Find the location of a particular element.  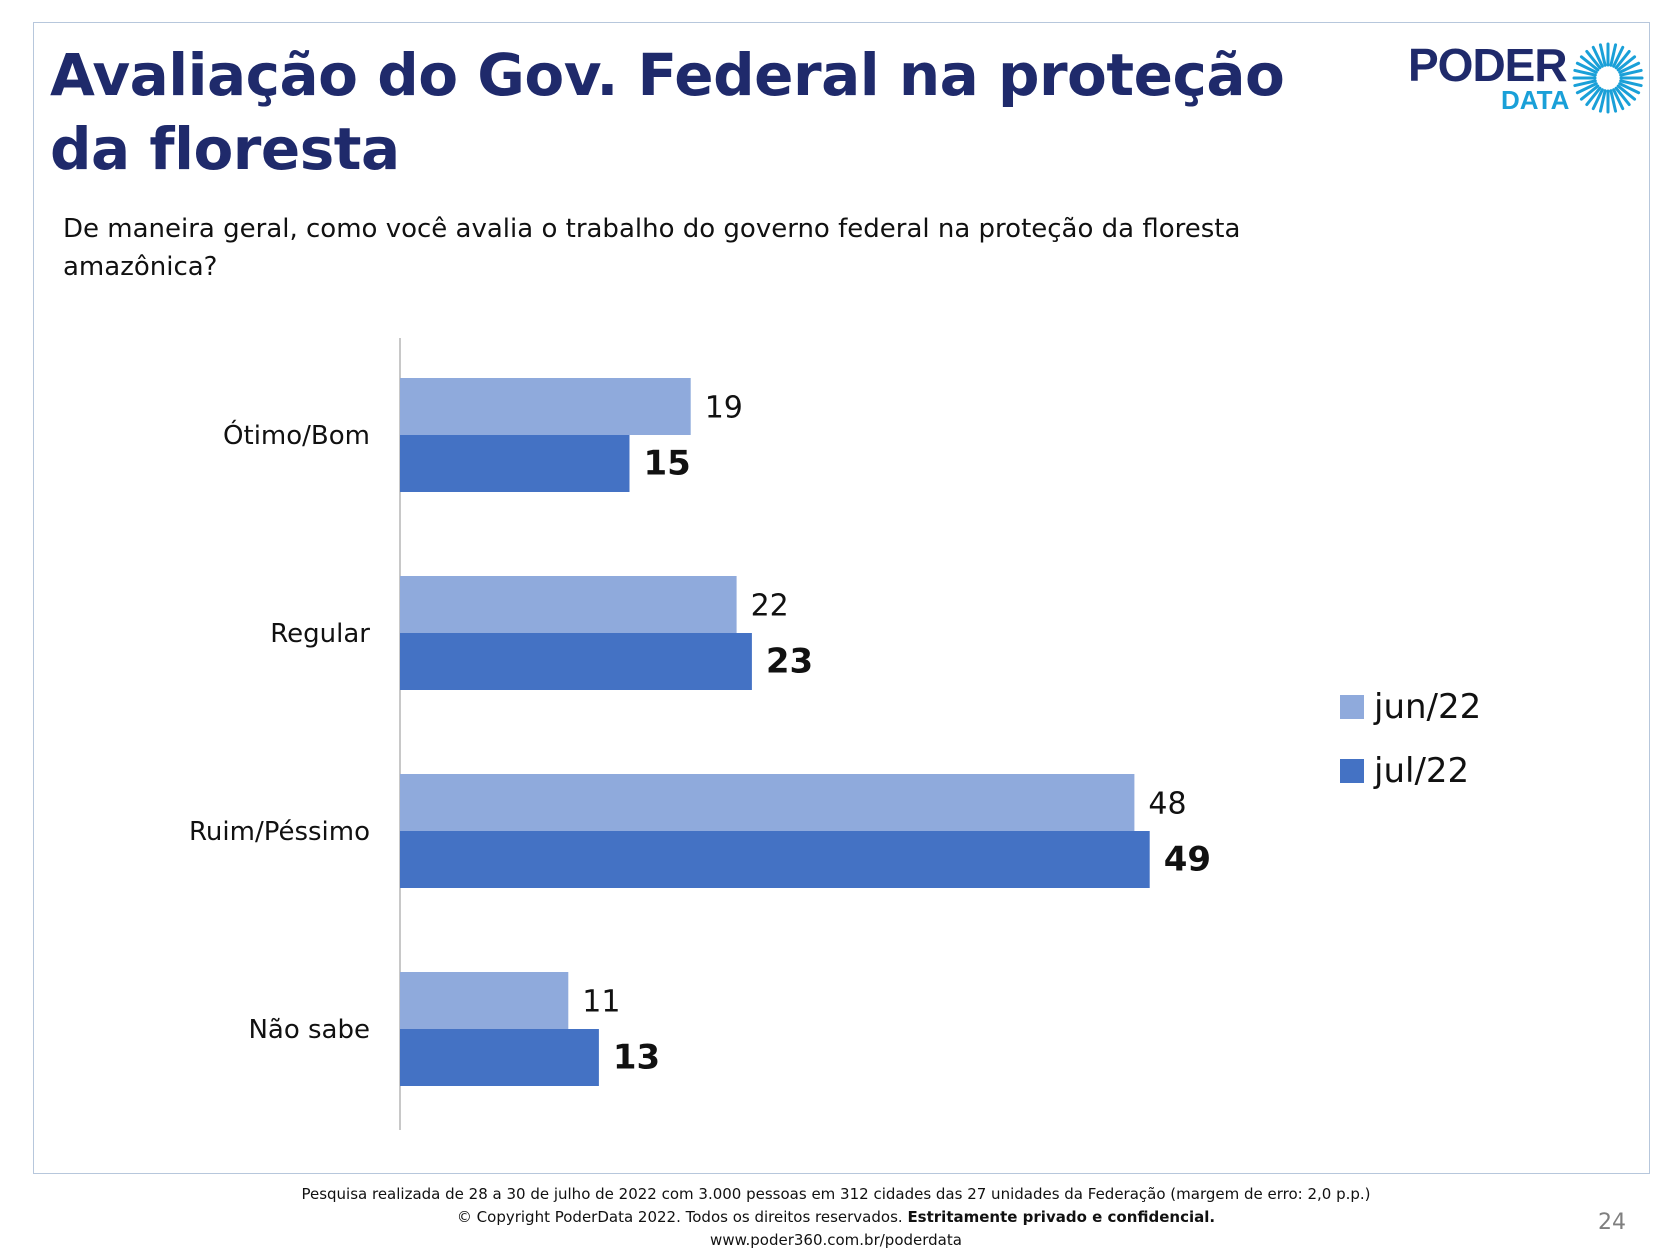

legend-label-jul: jul/22 is located at coordinates (1422, 771).